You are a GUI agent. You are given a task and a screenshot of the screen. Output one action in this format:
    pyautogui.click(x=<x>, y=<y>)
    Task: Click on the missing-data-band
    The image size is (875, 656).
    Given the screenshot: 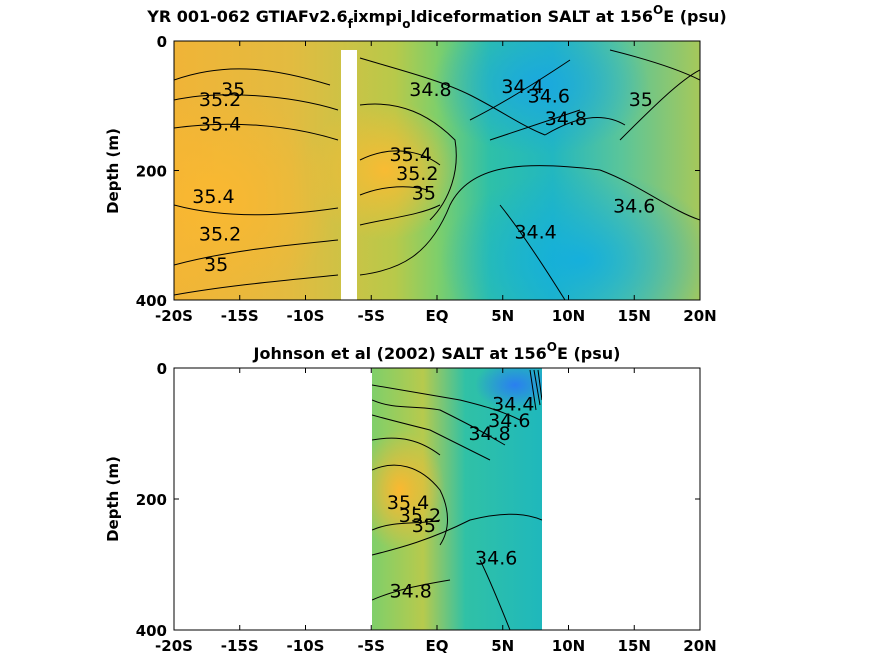 What is the action you would take?
    pyautogui.click(x=349, y=175)
    